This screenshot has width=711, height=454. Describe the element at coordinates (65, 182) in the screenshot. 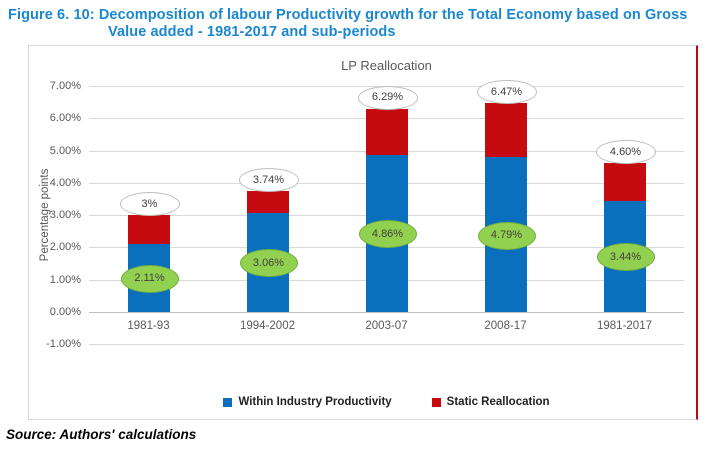

I see `y-axis-tick-label: 4.00%` at that location.